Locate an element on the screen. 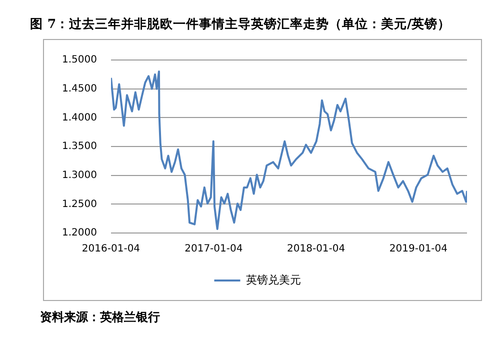 The width and height of the screenshot is (500, 362). x-tick-label: 2018-01-04 is located at coordinates (316, 249).